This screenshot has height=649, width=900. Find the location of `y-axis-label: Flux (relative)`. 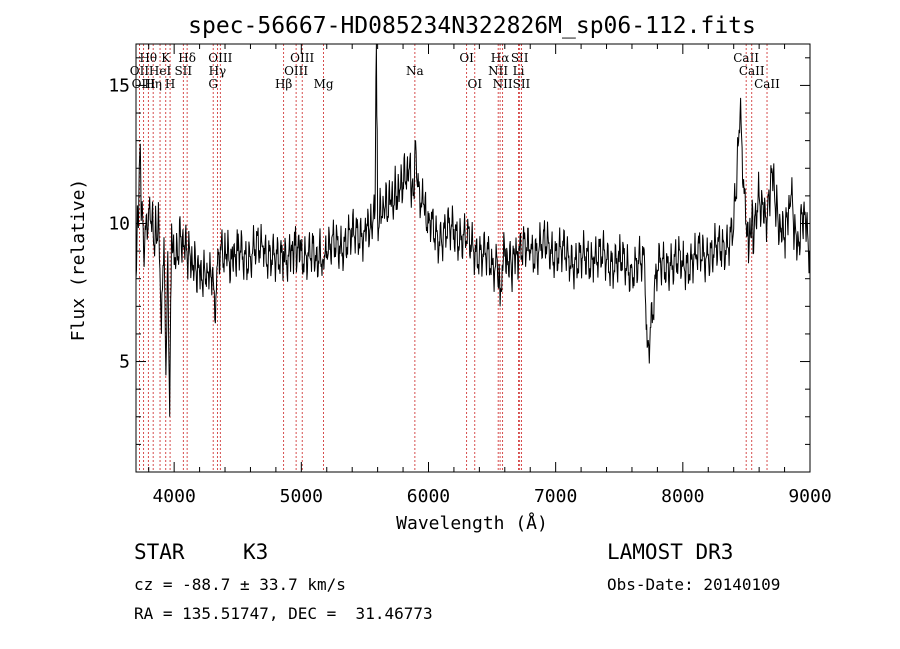

y-axis-label: Flux (relative) is located at coordinates (78, 260).